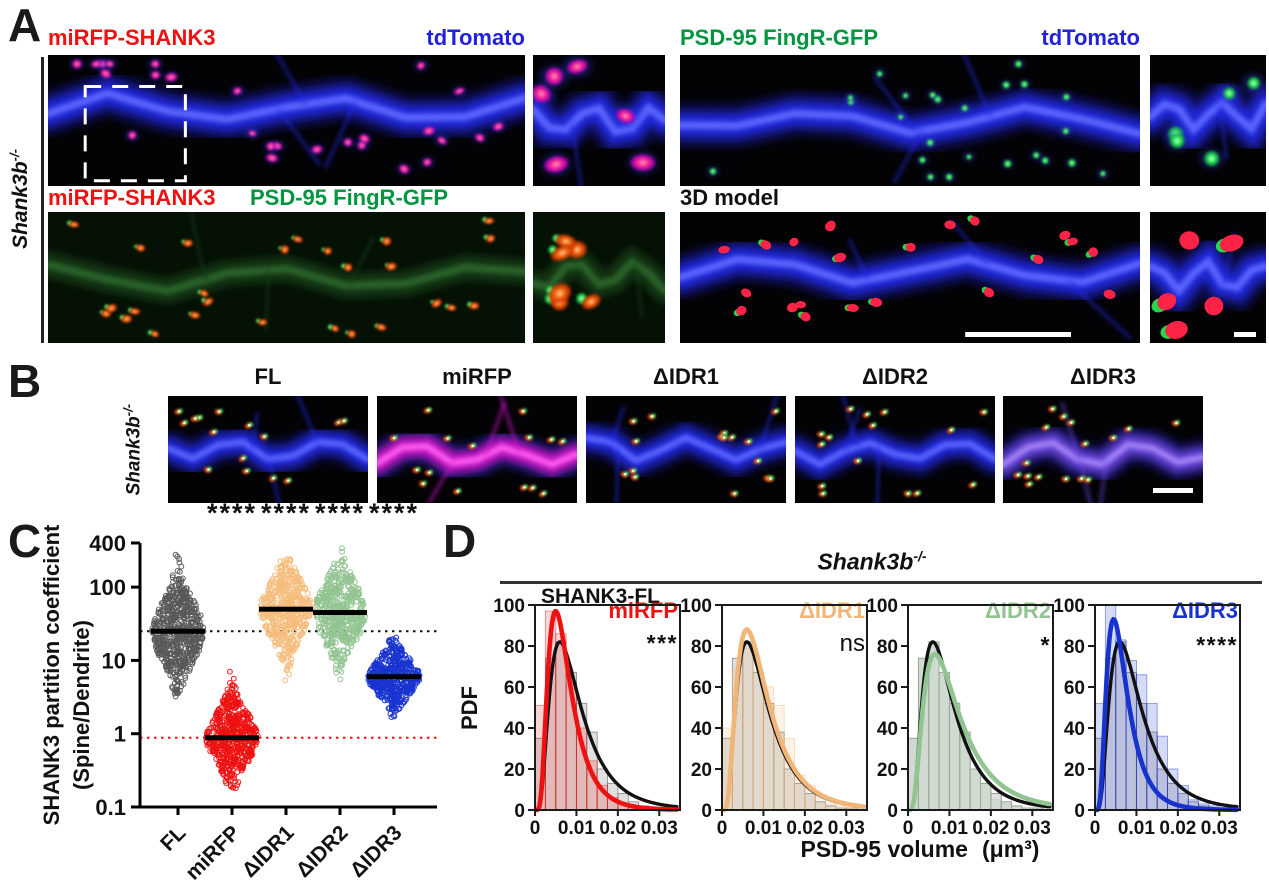 The width and height of the screenshot is (1269, 882). I want to click on micrograph-b-didr3-svg, so click(1103, 449).